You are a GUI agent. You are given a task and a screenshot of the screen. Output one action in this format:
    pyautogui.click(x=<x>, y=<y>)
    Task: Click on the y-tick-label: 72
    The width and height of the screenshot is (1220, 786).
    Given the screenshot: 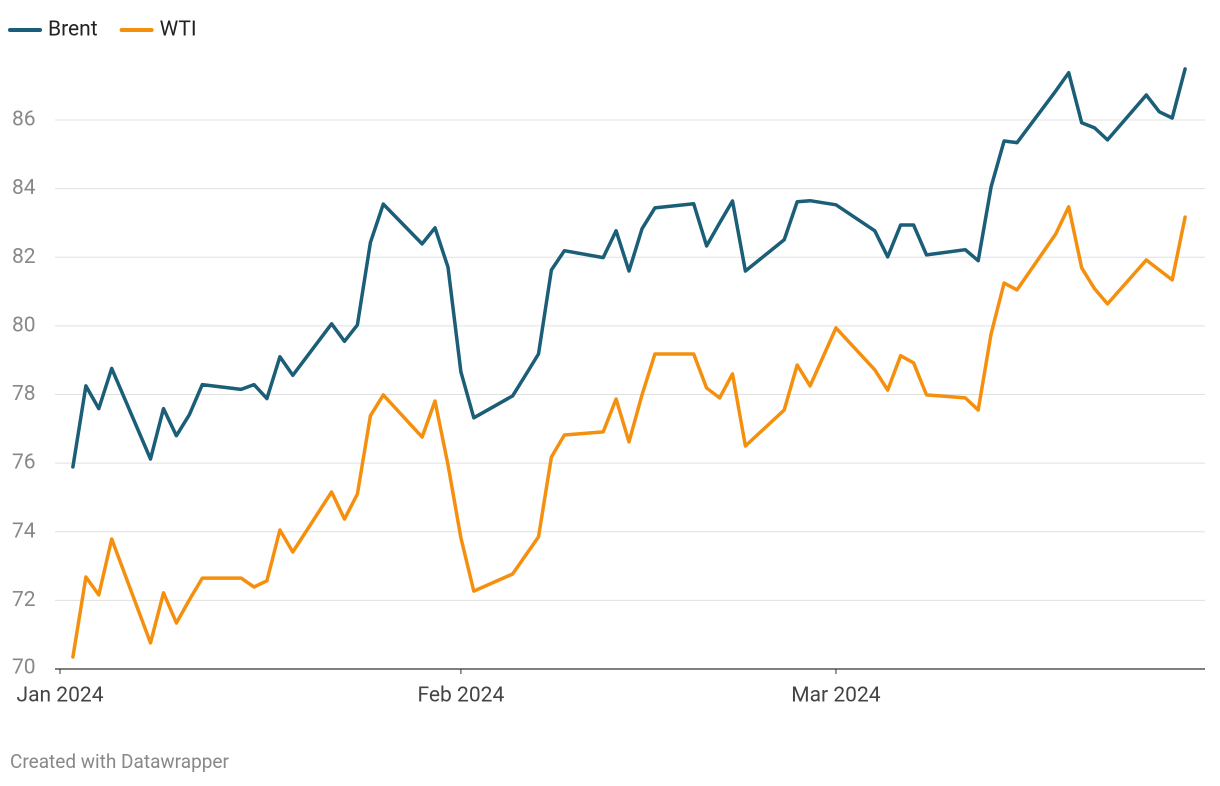 What is the action you would take?
    pyautogui.click(x=24, y=600)
    